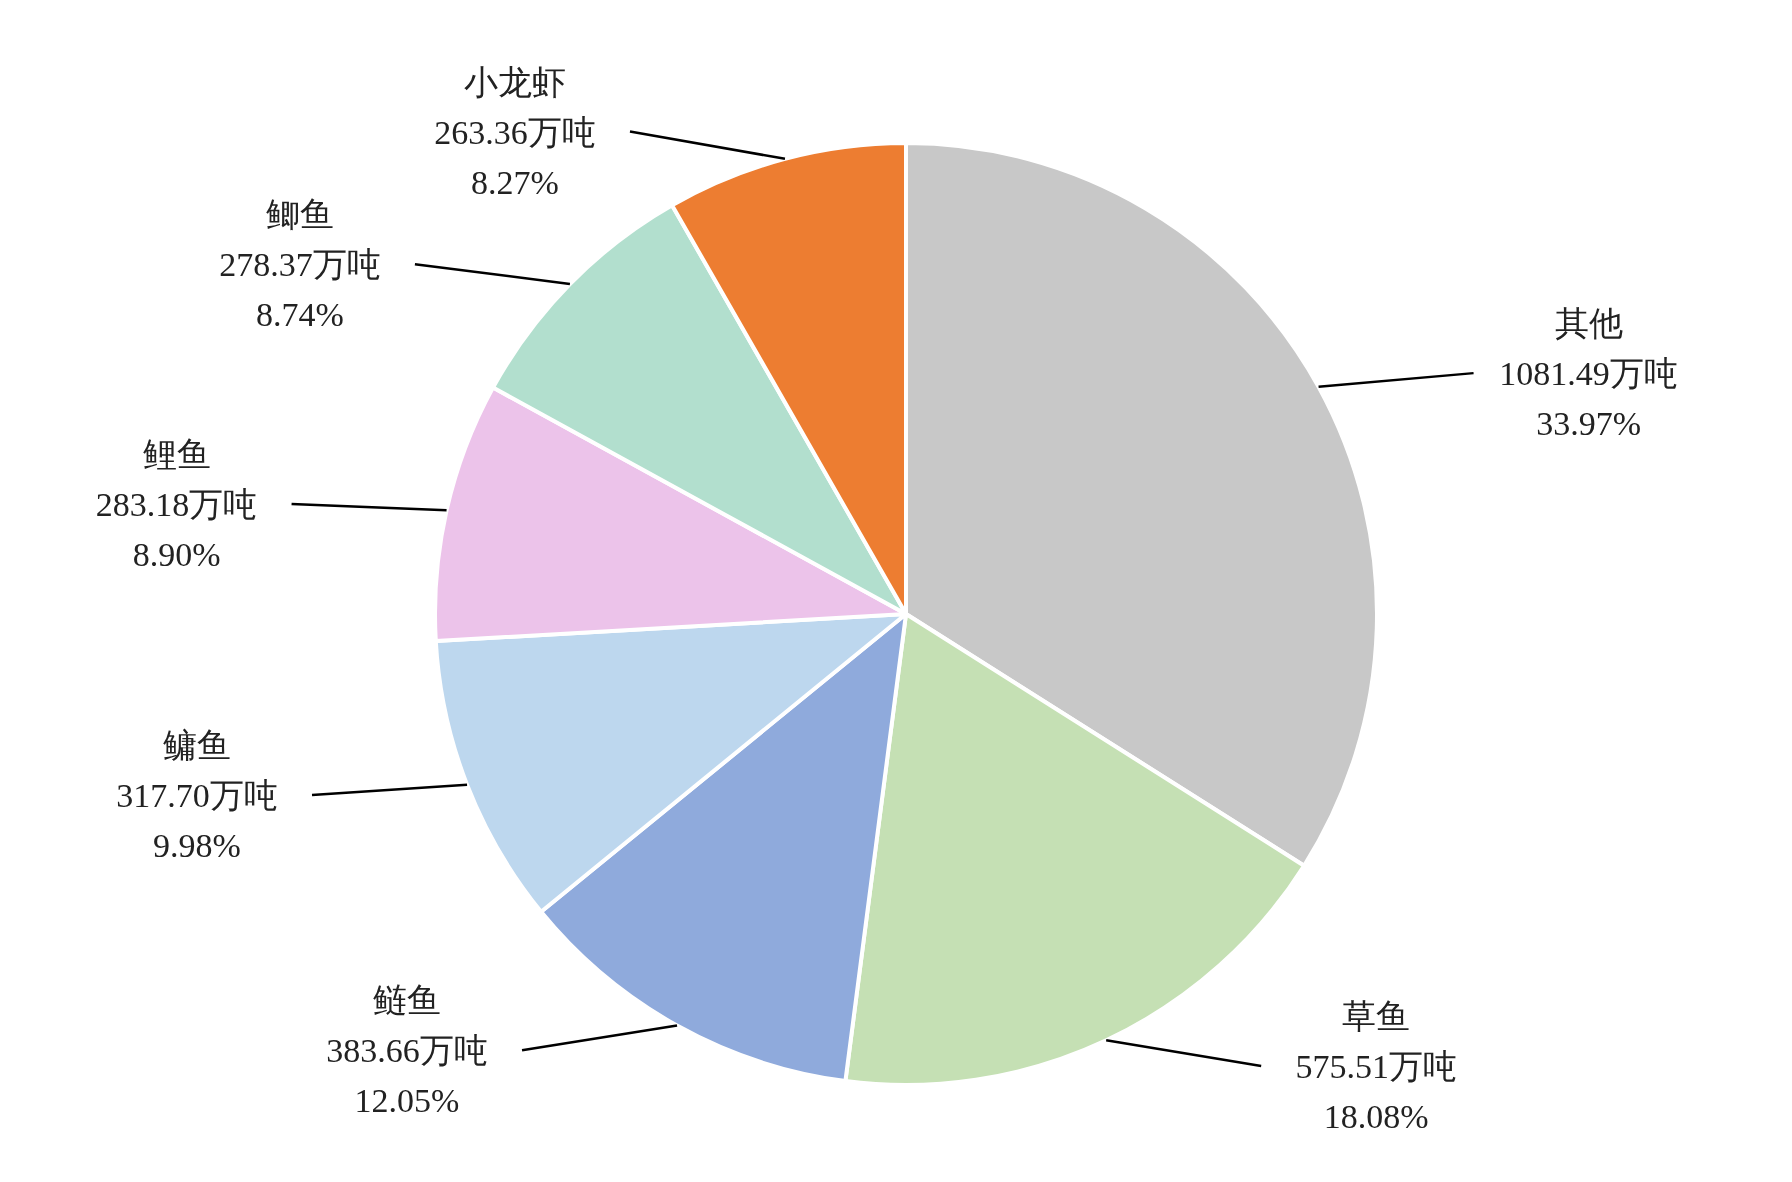 This screenshot has height=1182, width=1792. What do you see at coordinates (407, 1001) in the screenshot?
I see `slice-label: 鲢鱼` at bounding box center [407, 1001].